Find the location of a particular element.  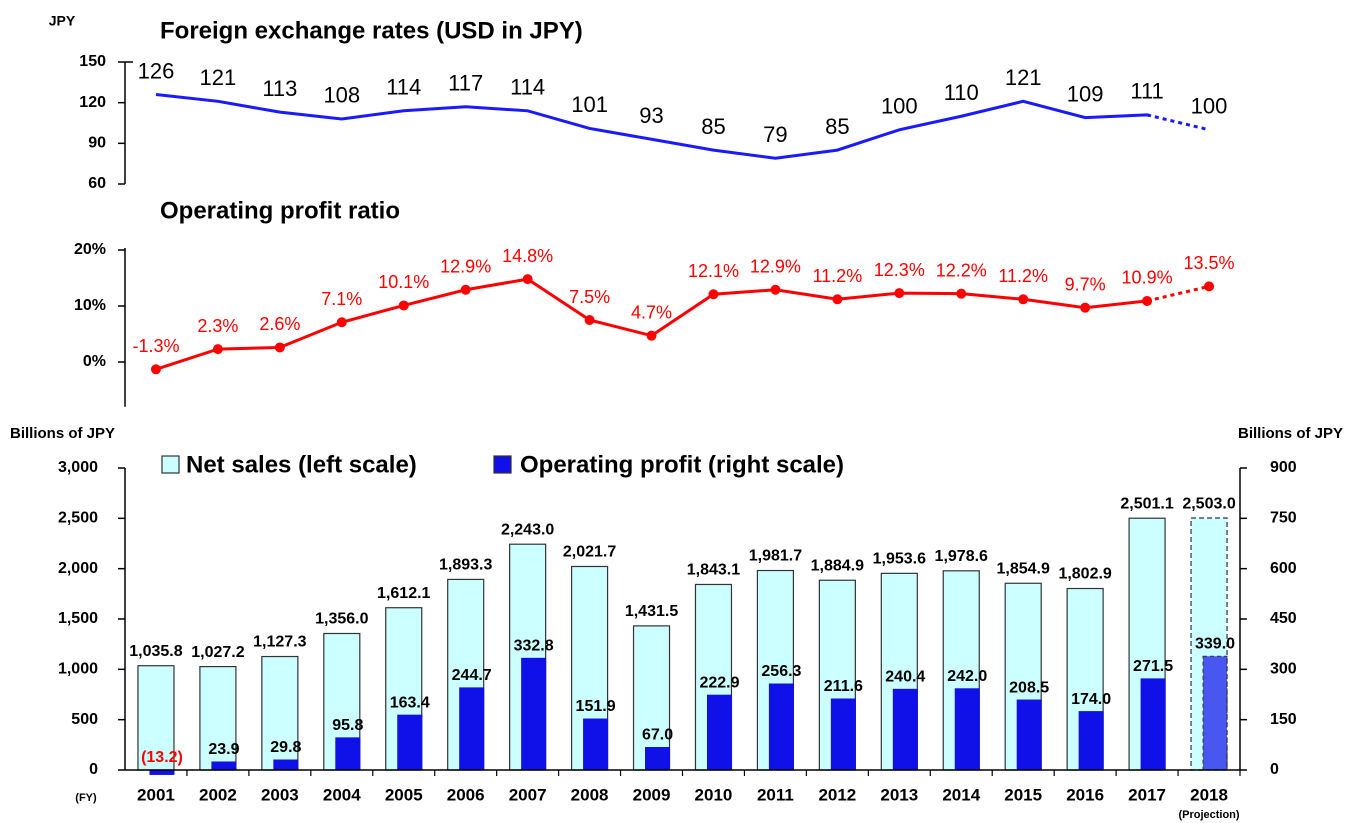

data-label: 271.5 is located at coordinates (1153, 666).